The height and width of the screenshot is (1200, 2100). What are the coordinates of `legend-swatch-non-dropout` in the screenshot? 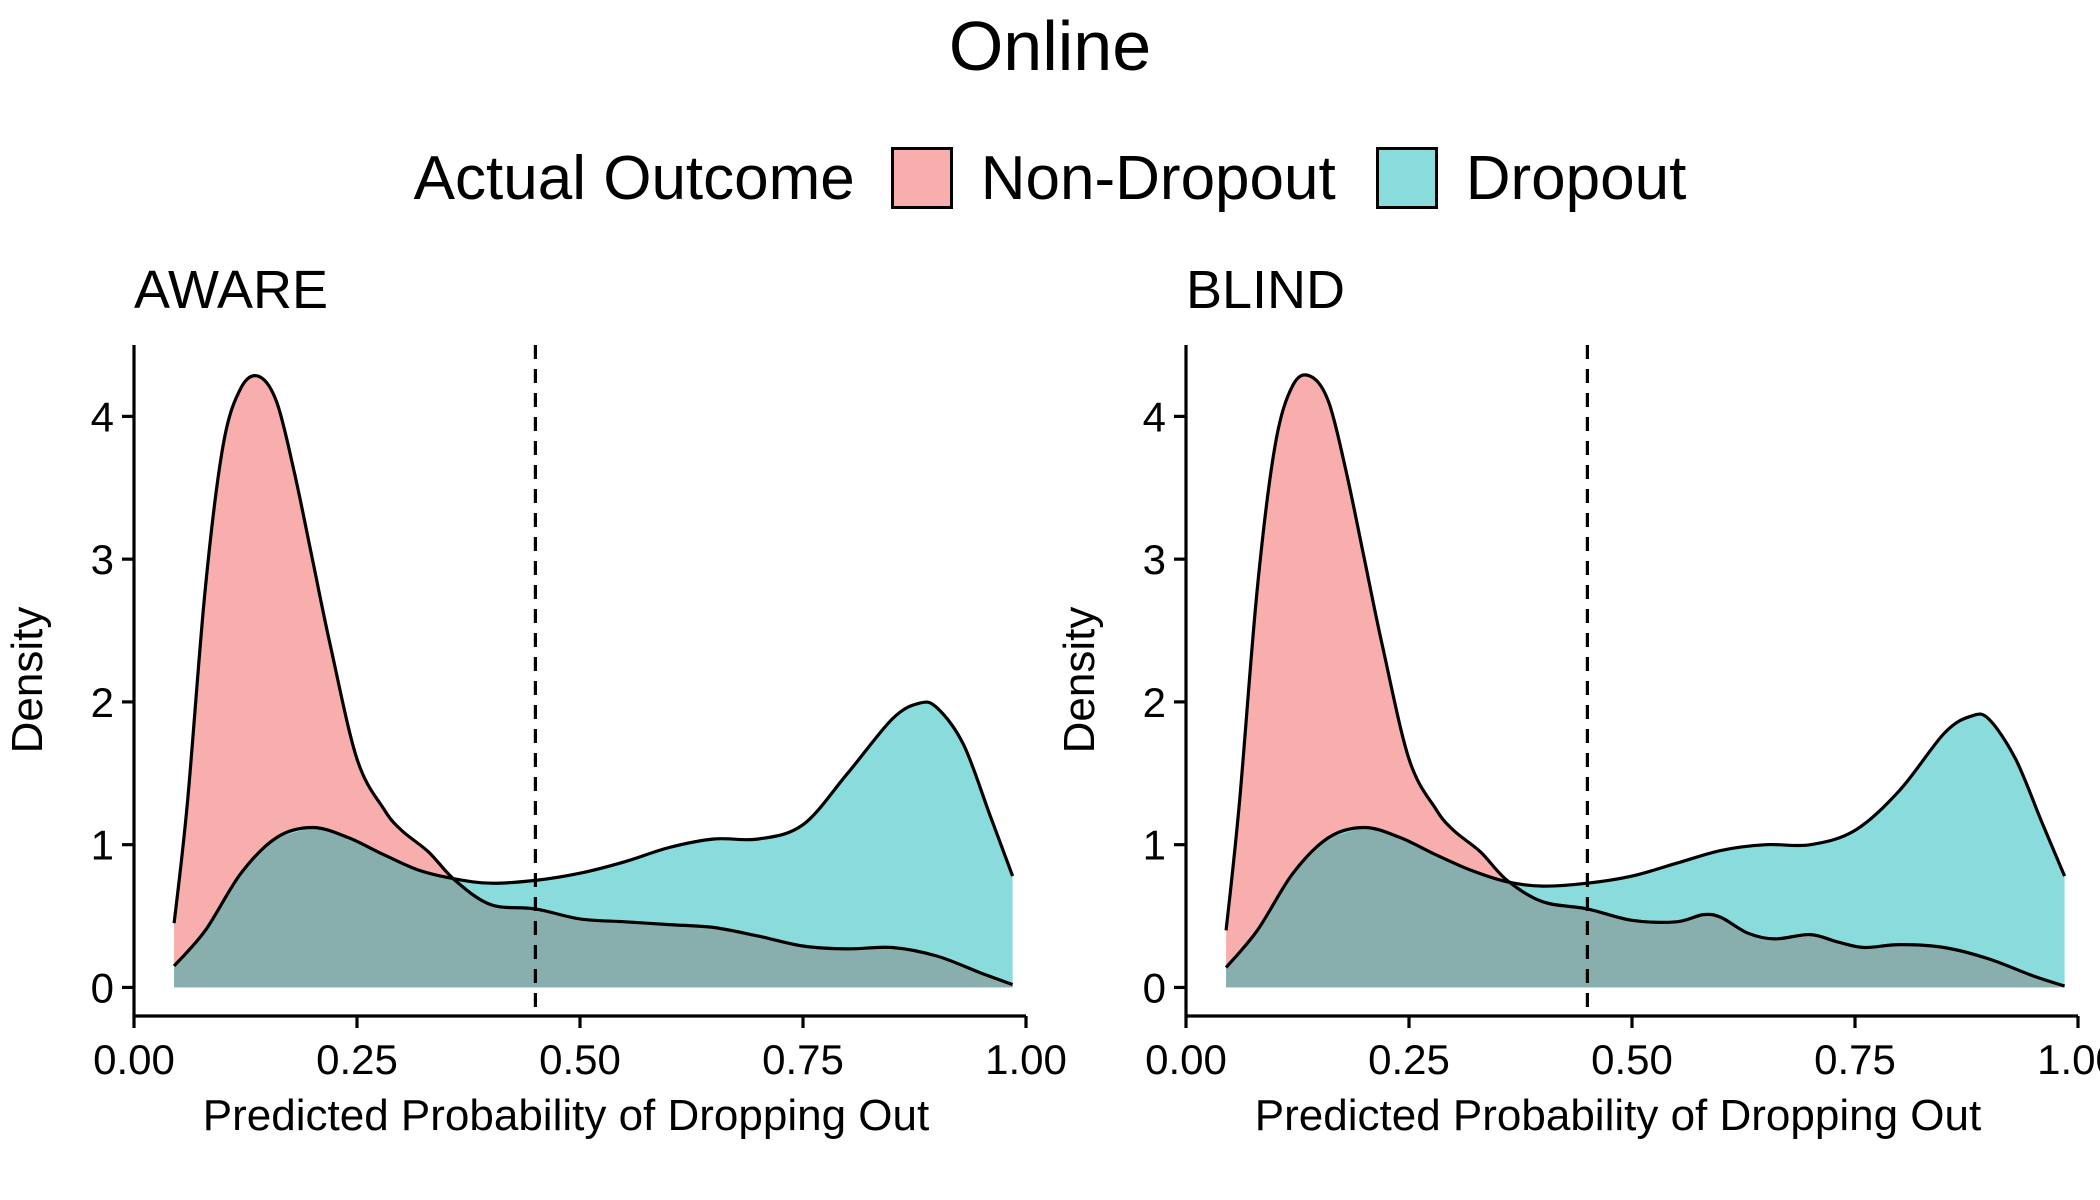 It's located at (921, 178).